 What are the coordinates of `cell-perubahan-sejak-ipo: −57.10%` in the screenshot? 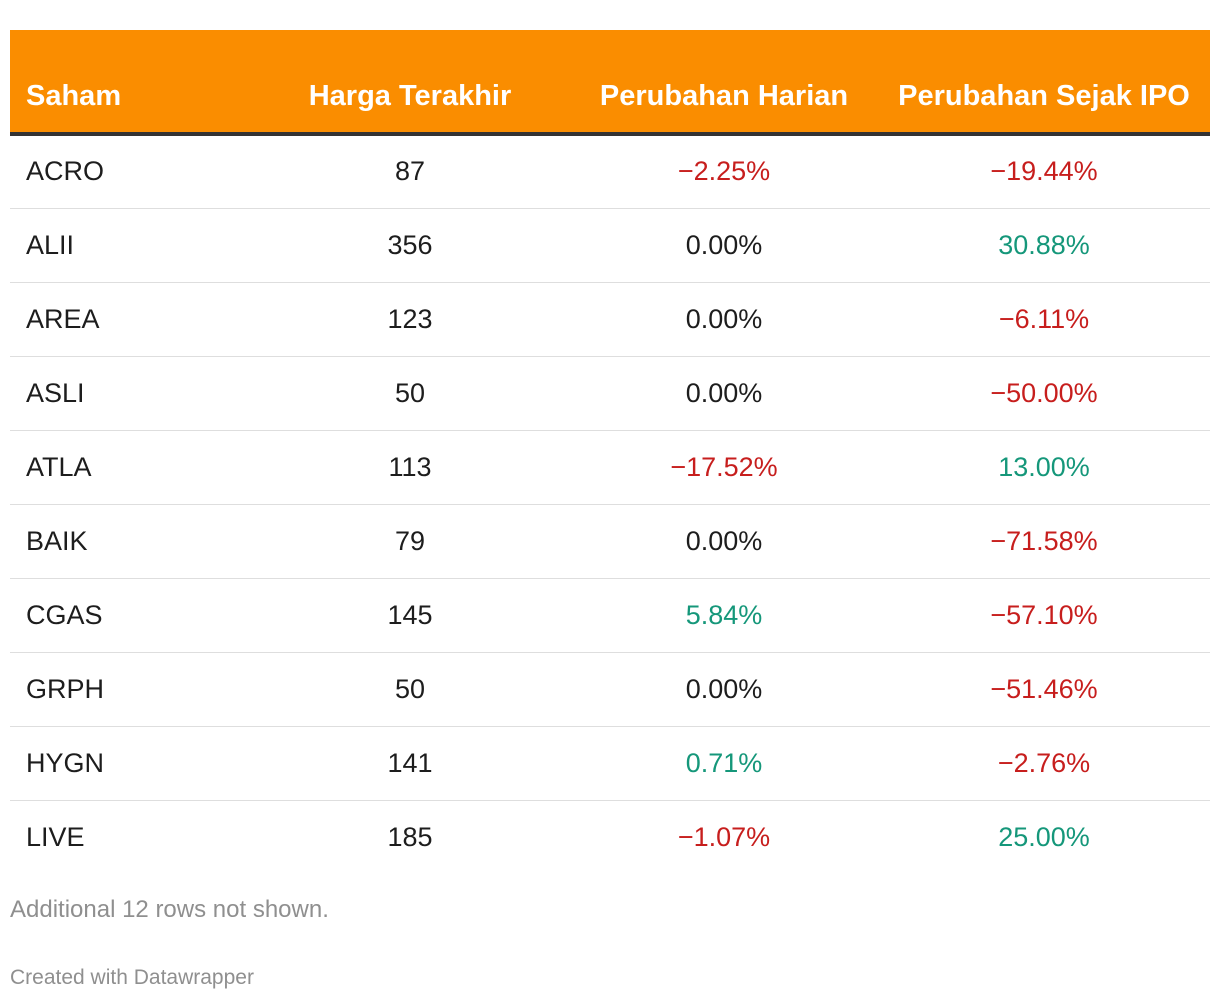 It's located at (1044, 614).